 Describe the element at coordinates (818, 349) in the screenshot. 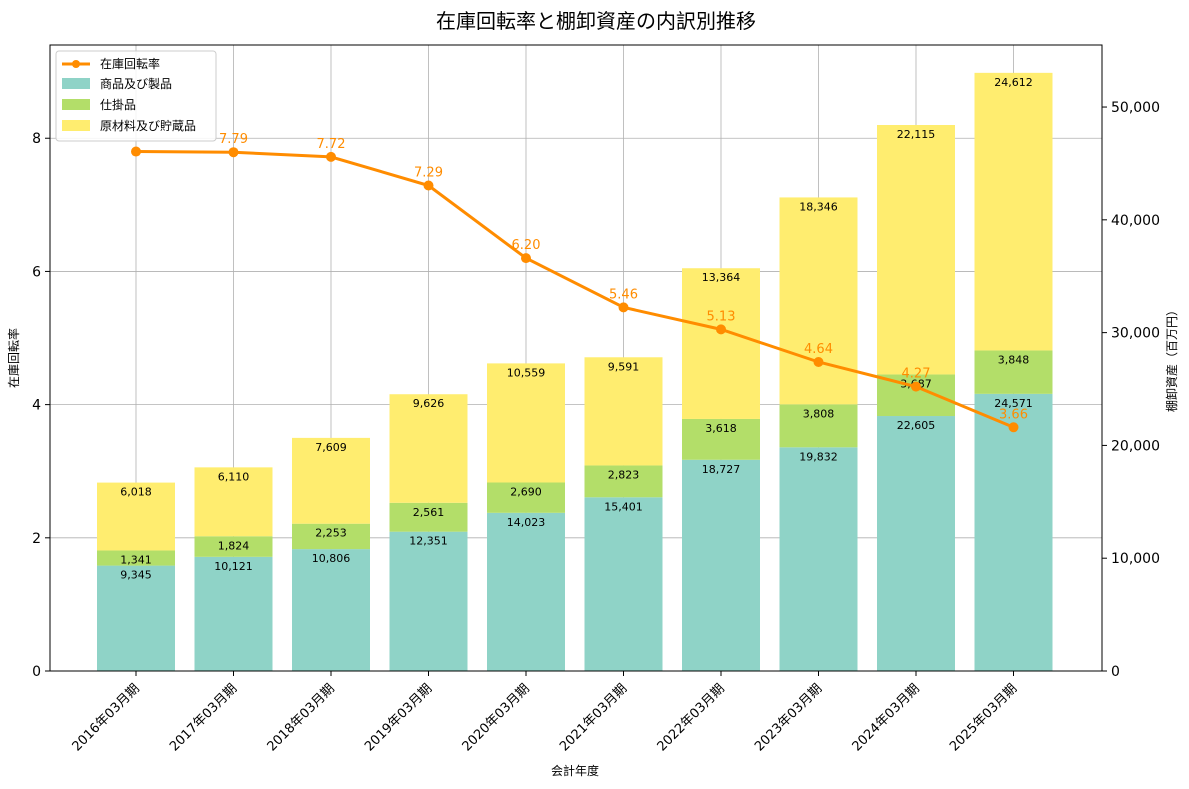

I see `turnover-value-label: 4.64` at that location.